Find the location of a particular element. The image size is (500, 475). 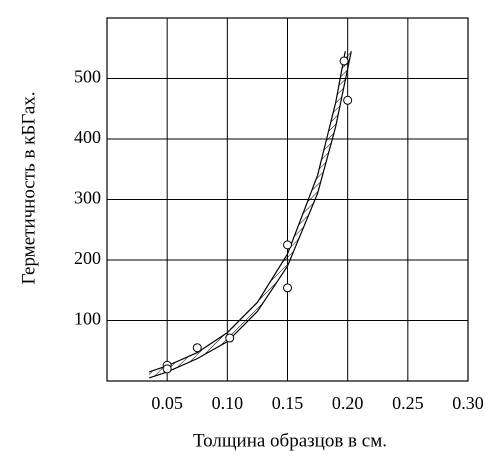

y-tick-label: 100 is located at coordinates (87, 319).